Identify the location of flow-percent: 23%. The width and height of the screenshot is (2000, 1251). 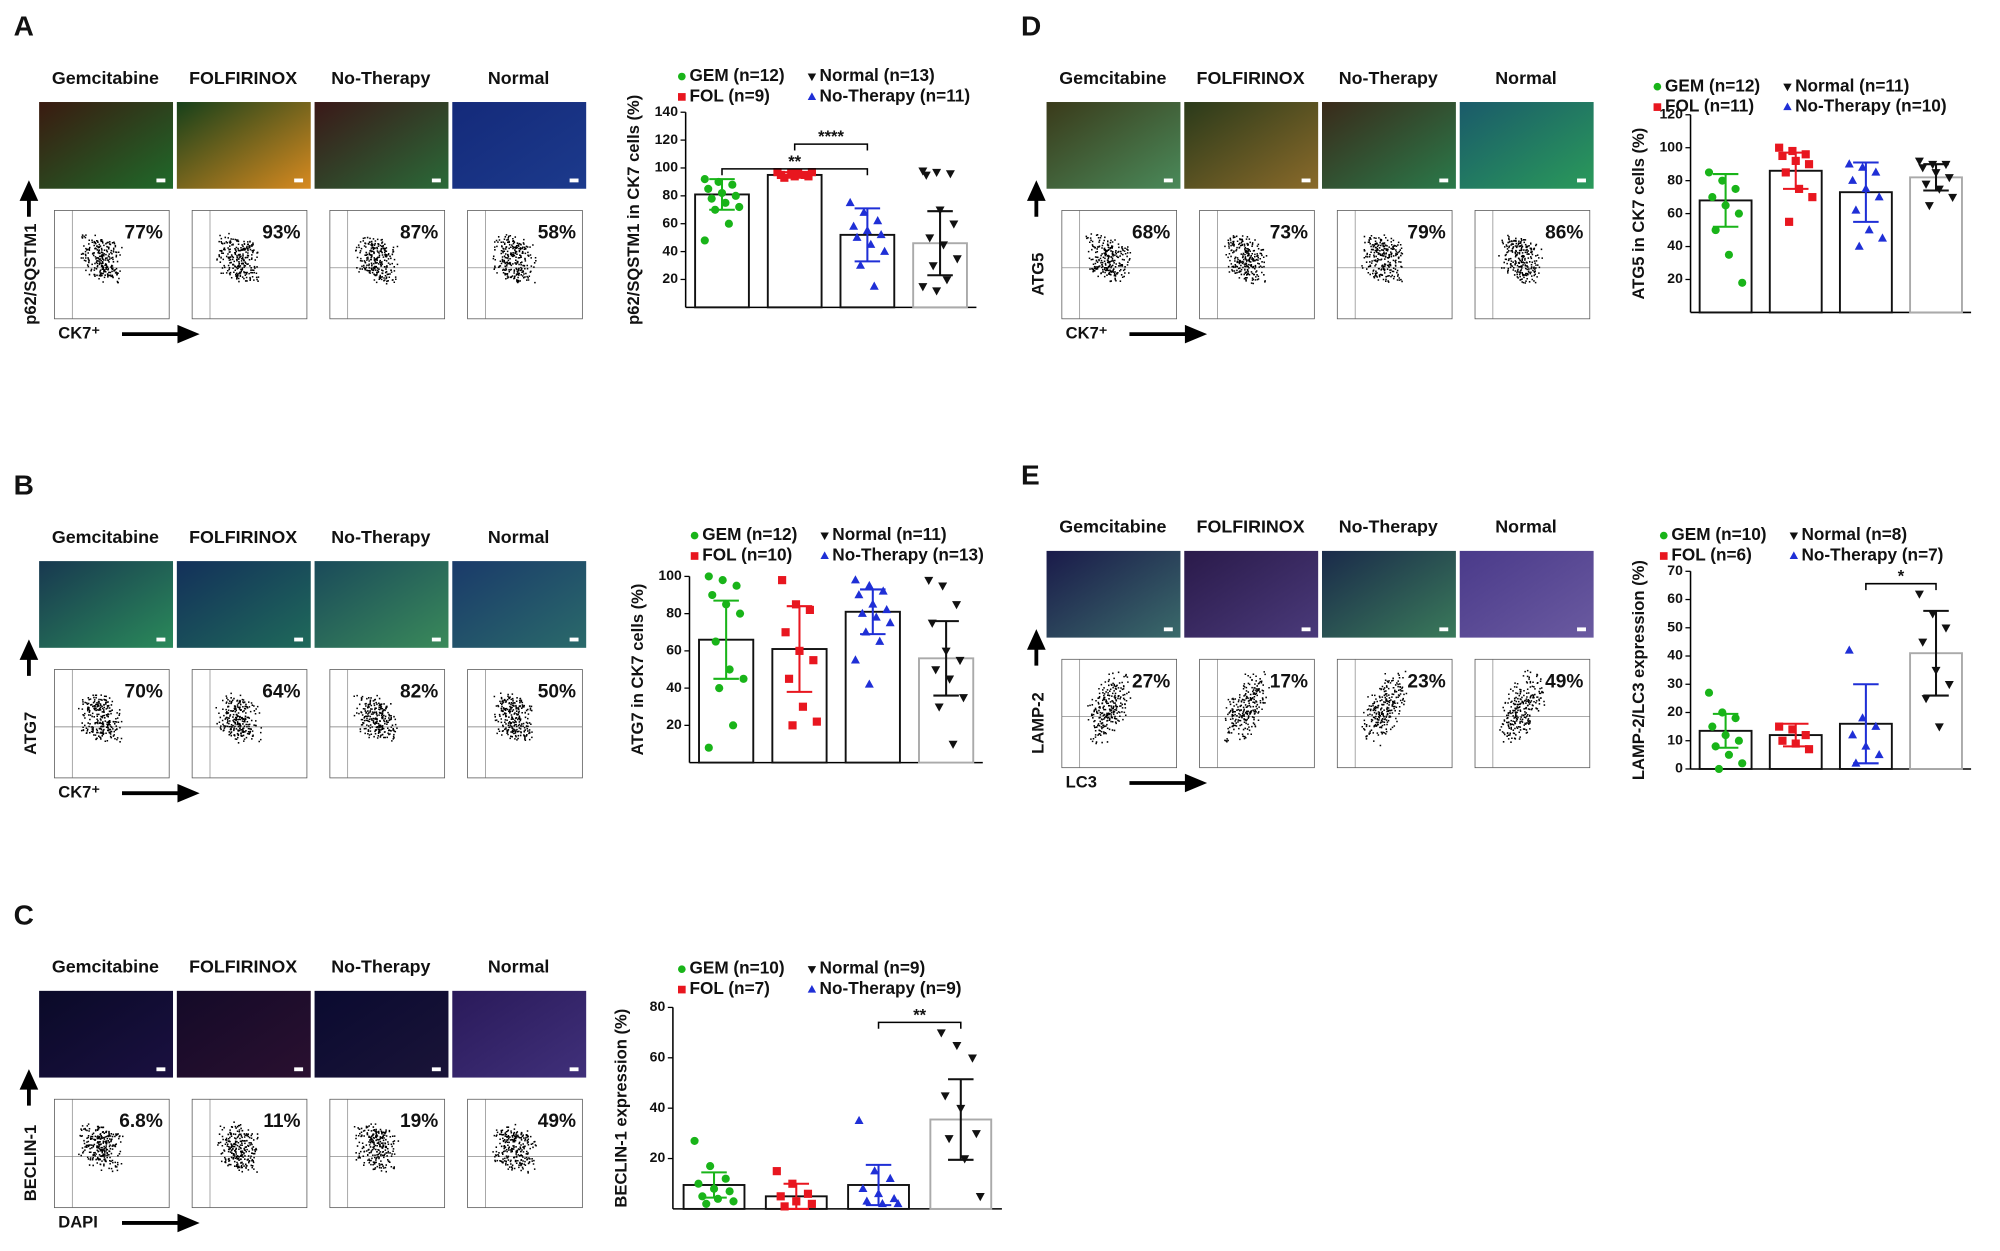
(1426, 681).